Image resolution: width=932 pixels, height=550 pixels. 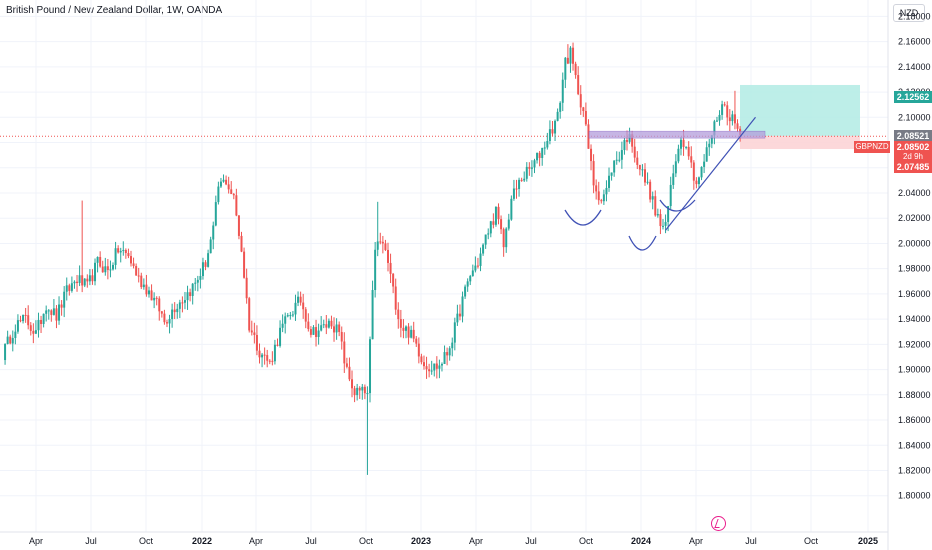 I want to click on tradingview-logo-icon, so click(x=718, y=523).